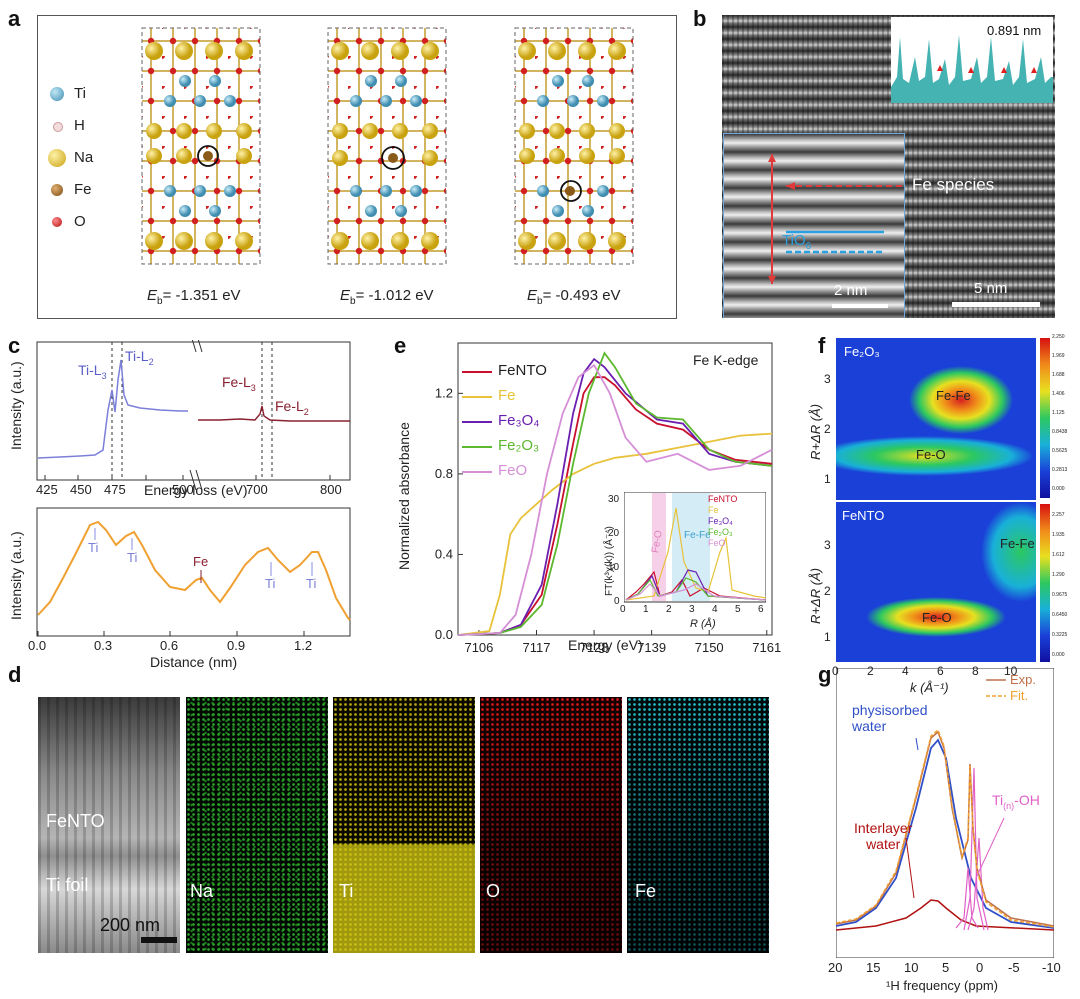 Image resolution: width=1080 pixels, height=999 pixels. Describe the element at coordinates (183, 489) in the screenshot. I see `c-tick-500: 500` at that location.